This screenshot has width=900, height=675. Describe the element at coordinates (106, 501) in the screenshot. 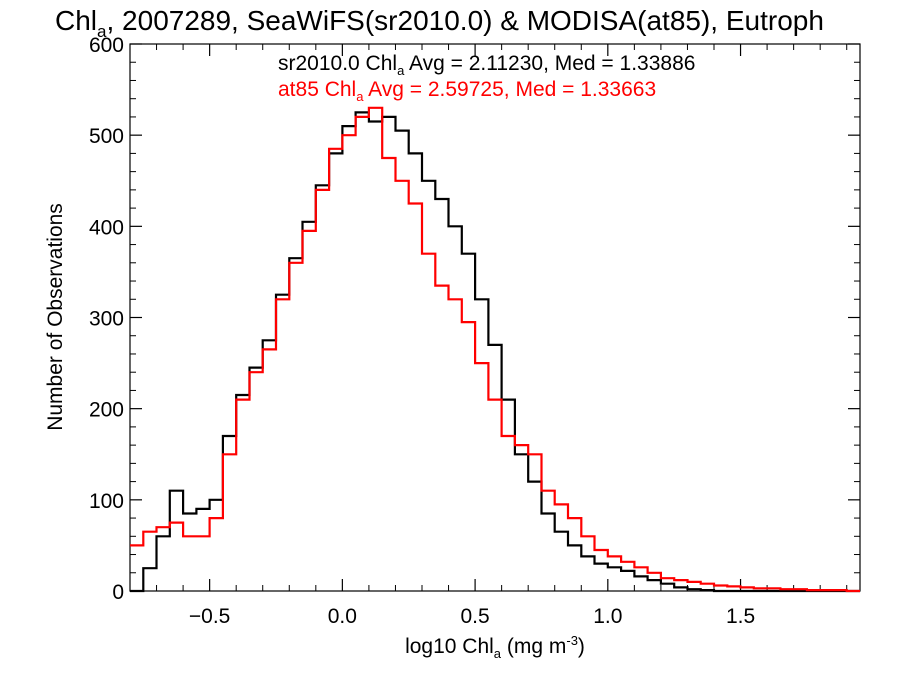

I see `y-tick-label: 100` at that location.